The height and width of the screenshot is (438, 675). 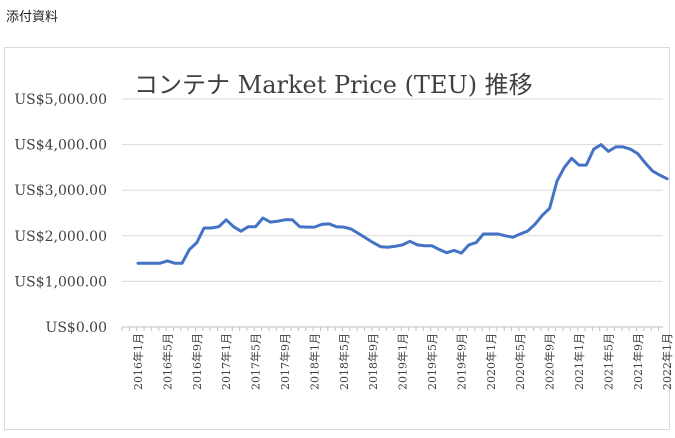 What do you see at coordinates (667, 361) in the screenshot?
I see `x-tick-label: 2022年1月` at bounding box center [667, 361].